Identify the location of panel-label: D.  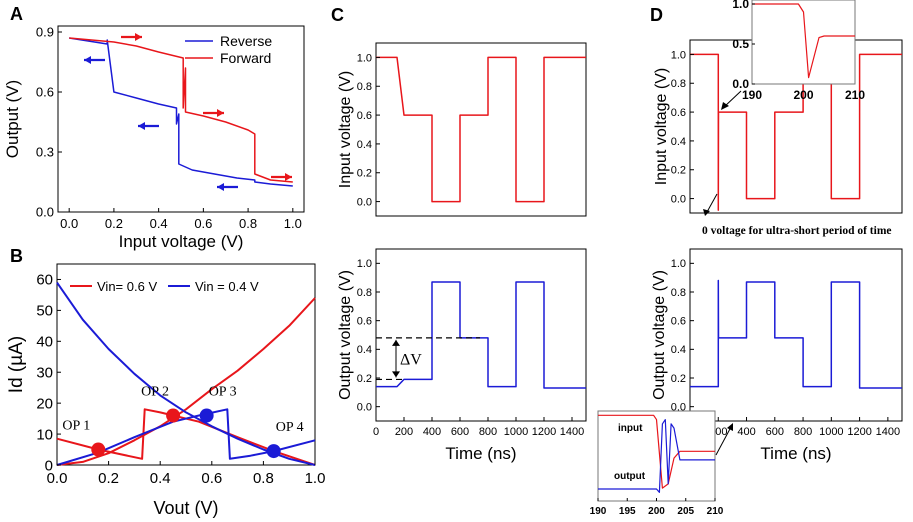
(656, 15).